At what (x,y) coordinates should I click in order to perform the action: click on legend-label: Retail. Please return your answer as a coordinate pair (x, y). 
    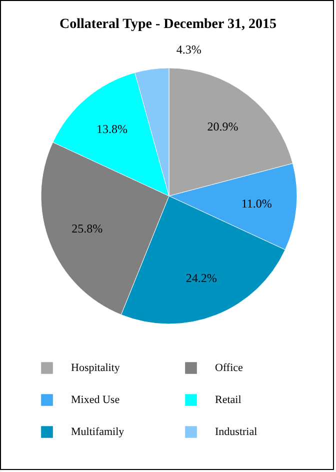
    Looking at the image, I should click on (228, 400).